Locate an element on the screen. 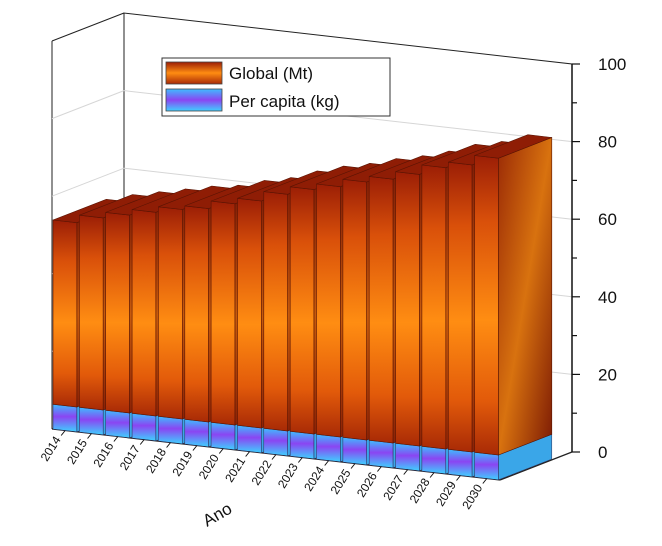  x-tick-label: 2024 is located at coordinates (314, 478).